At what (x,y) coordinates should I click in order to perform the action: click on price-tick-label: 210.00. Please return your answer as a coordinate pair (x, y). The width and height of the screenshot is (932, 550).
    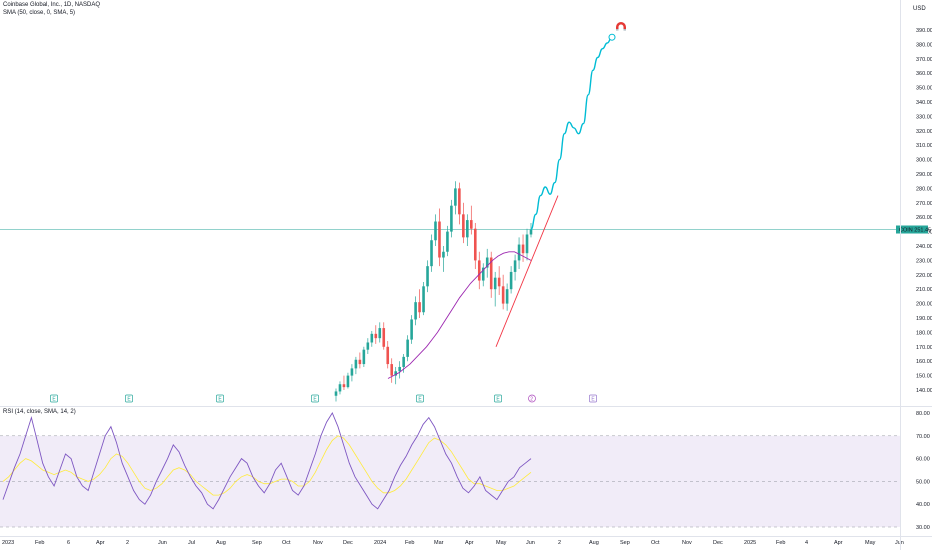
    Looking at the image, I should click on (924, 290).